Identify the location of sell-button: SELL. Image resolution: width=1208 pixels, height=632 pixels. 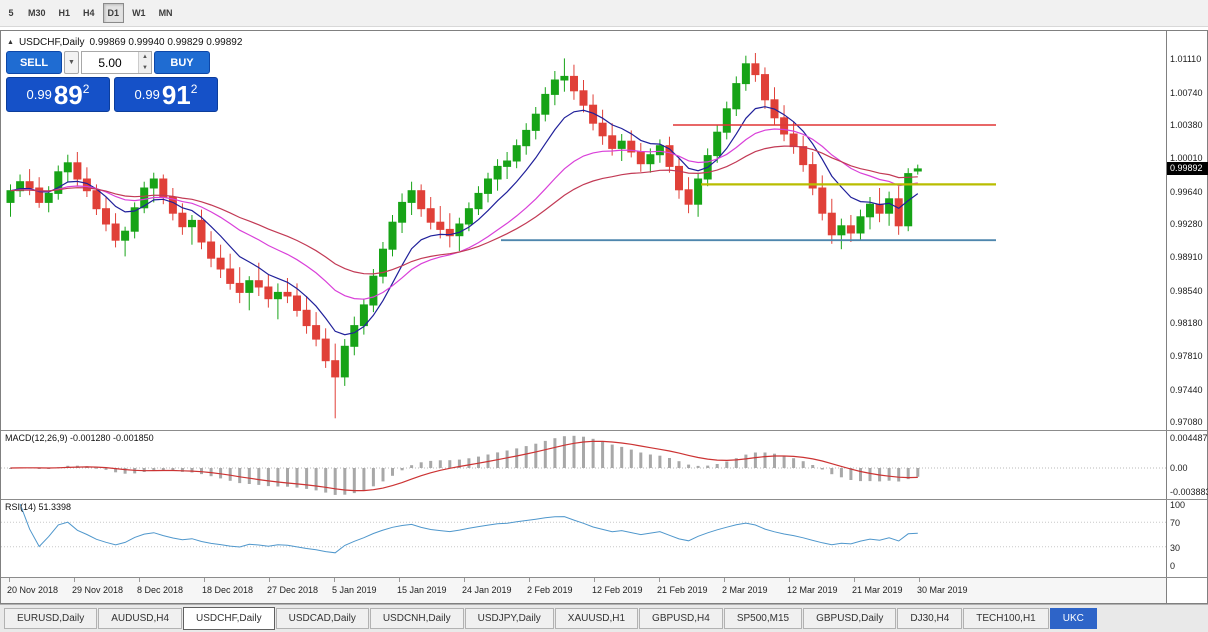
(34, 62).